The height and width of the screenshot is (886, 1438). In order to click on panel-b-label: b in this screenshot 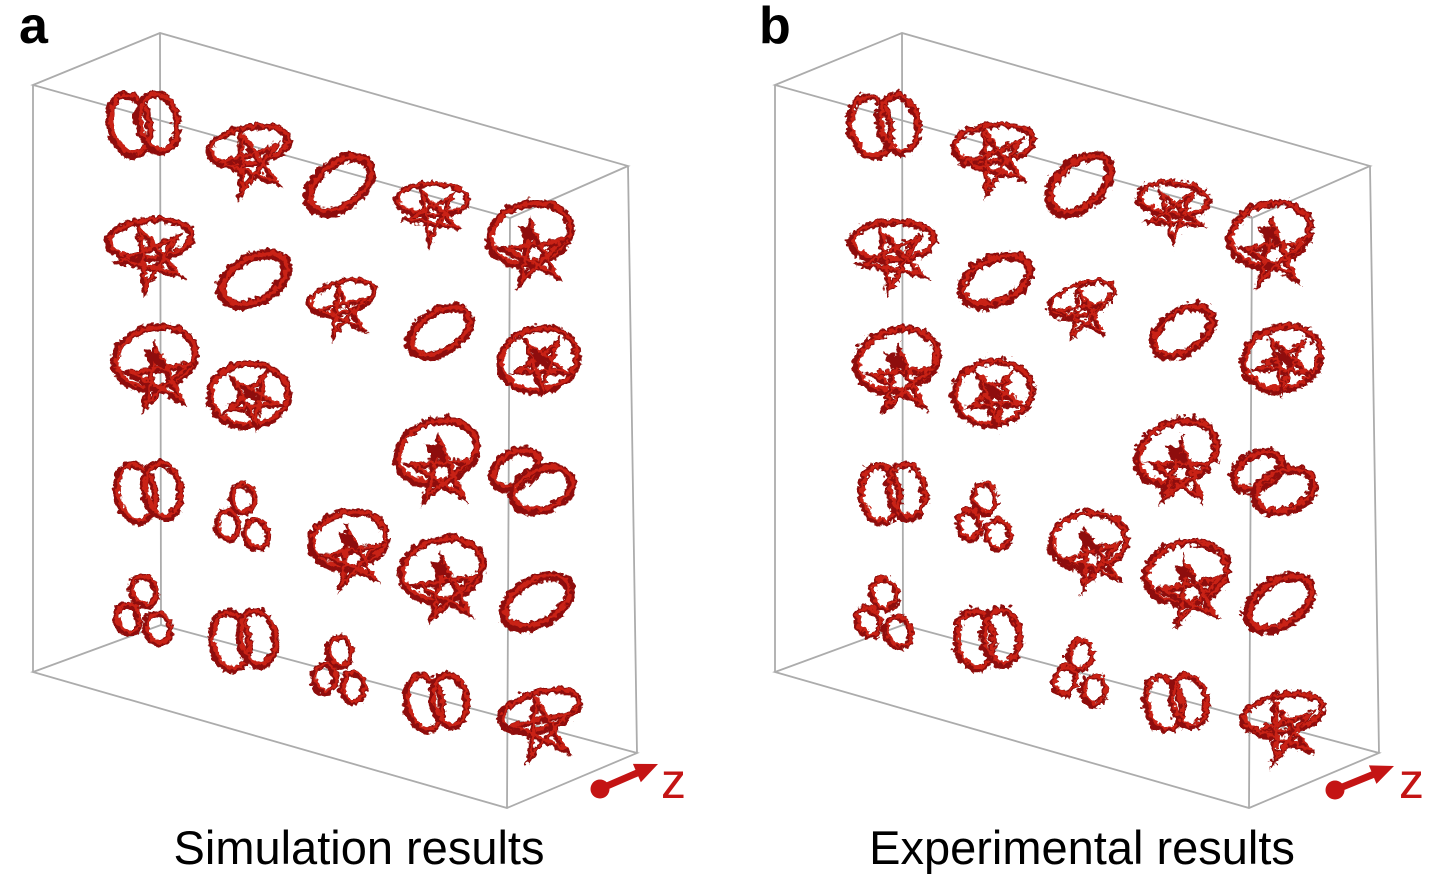, I will do `click(775, 27)`.